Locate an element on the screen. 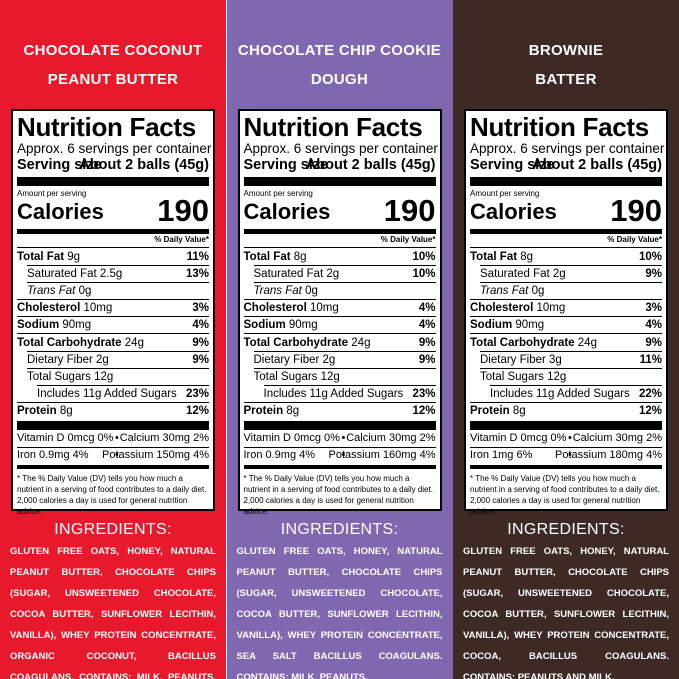 This screenshot has height=679, width=679. nutrient-row: Dietary Fiber 2g 9% is located at coordinates (340, 360).